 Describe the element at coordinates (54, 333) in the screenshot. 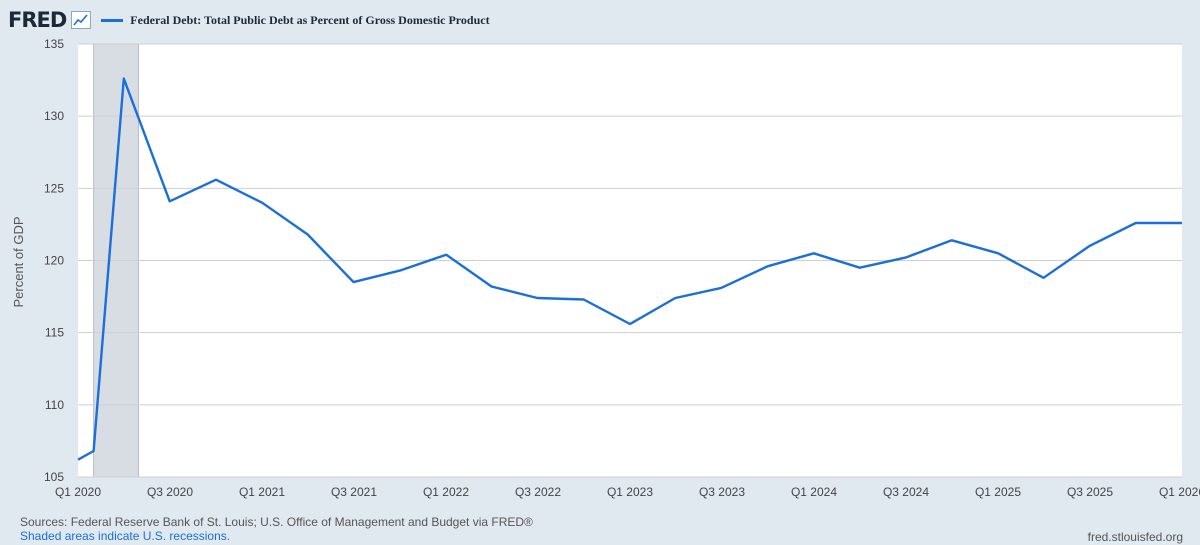

I see `y-tick-label: 115` at that location.